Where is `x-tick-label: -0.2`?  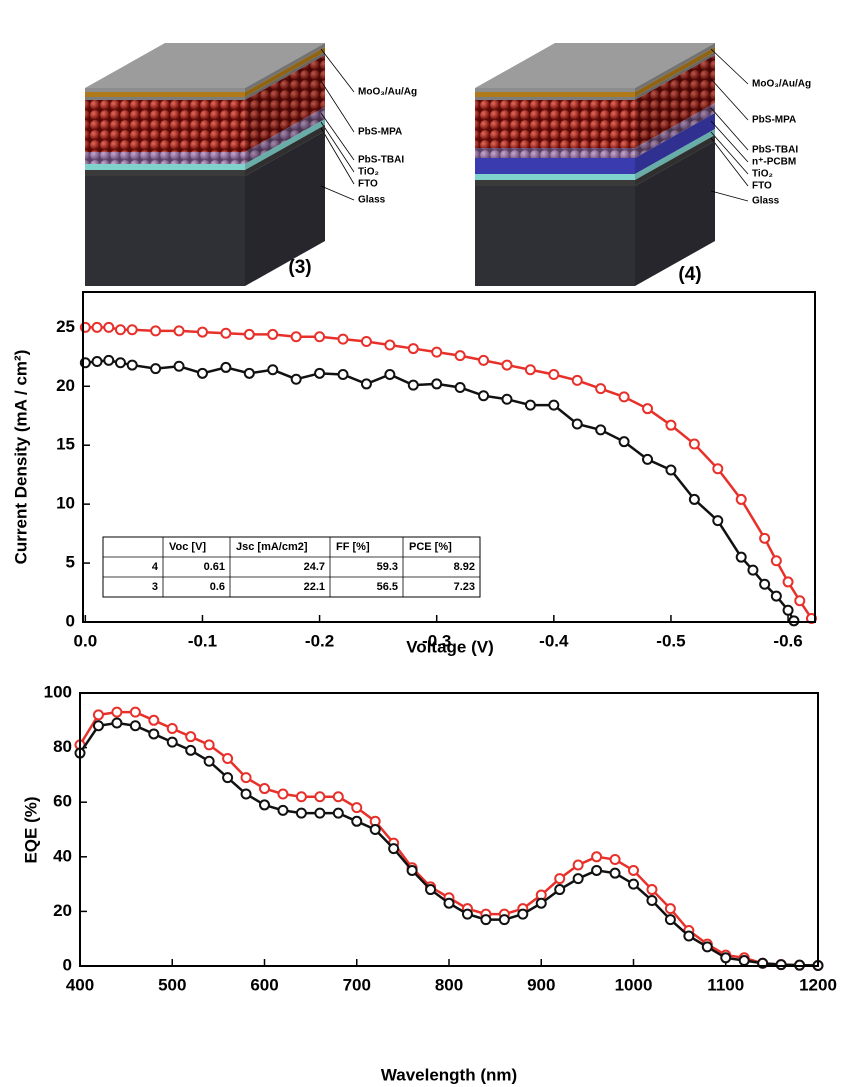 x-tick-label: -0.2 is located at coordinates (319, 640).